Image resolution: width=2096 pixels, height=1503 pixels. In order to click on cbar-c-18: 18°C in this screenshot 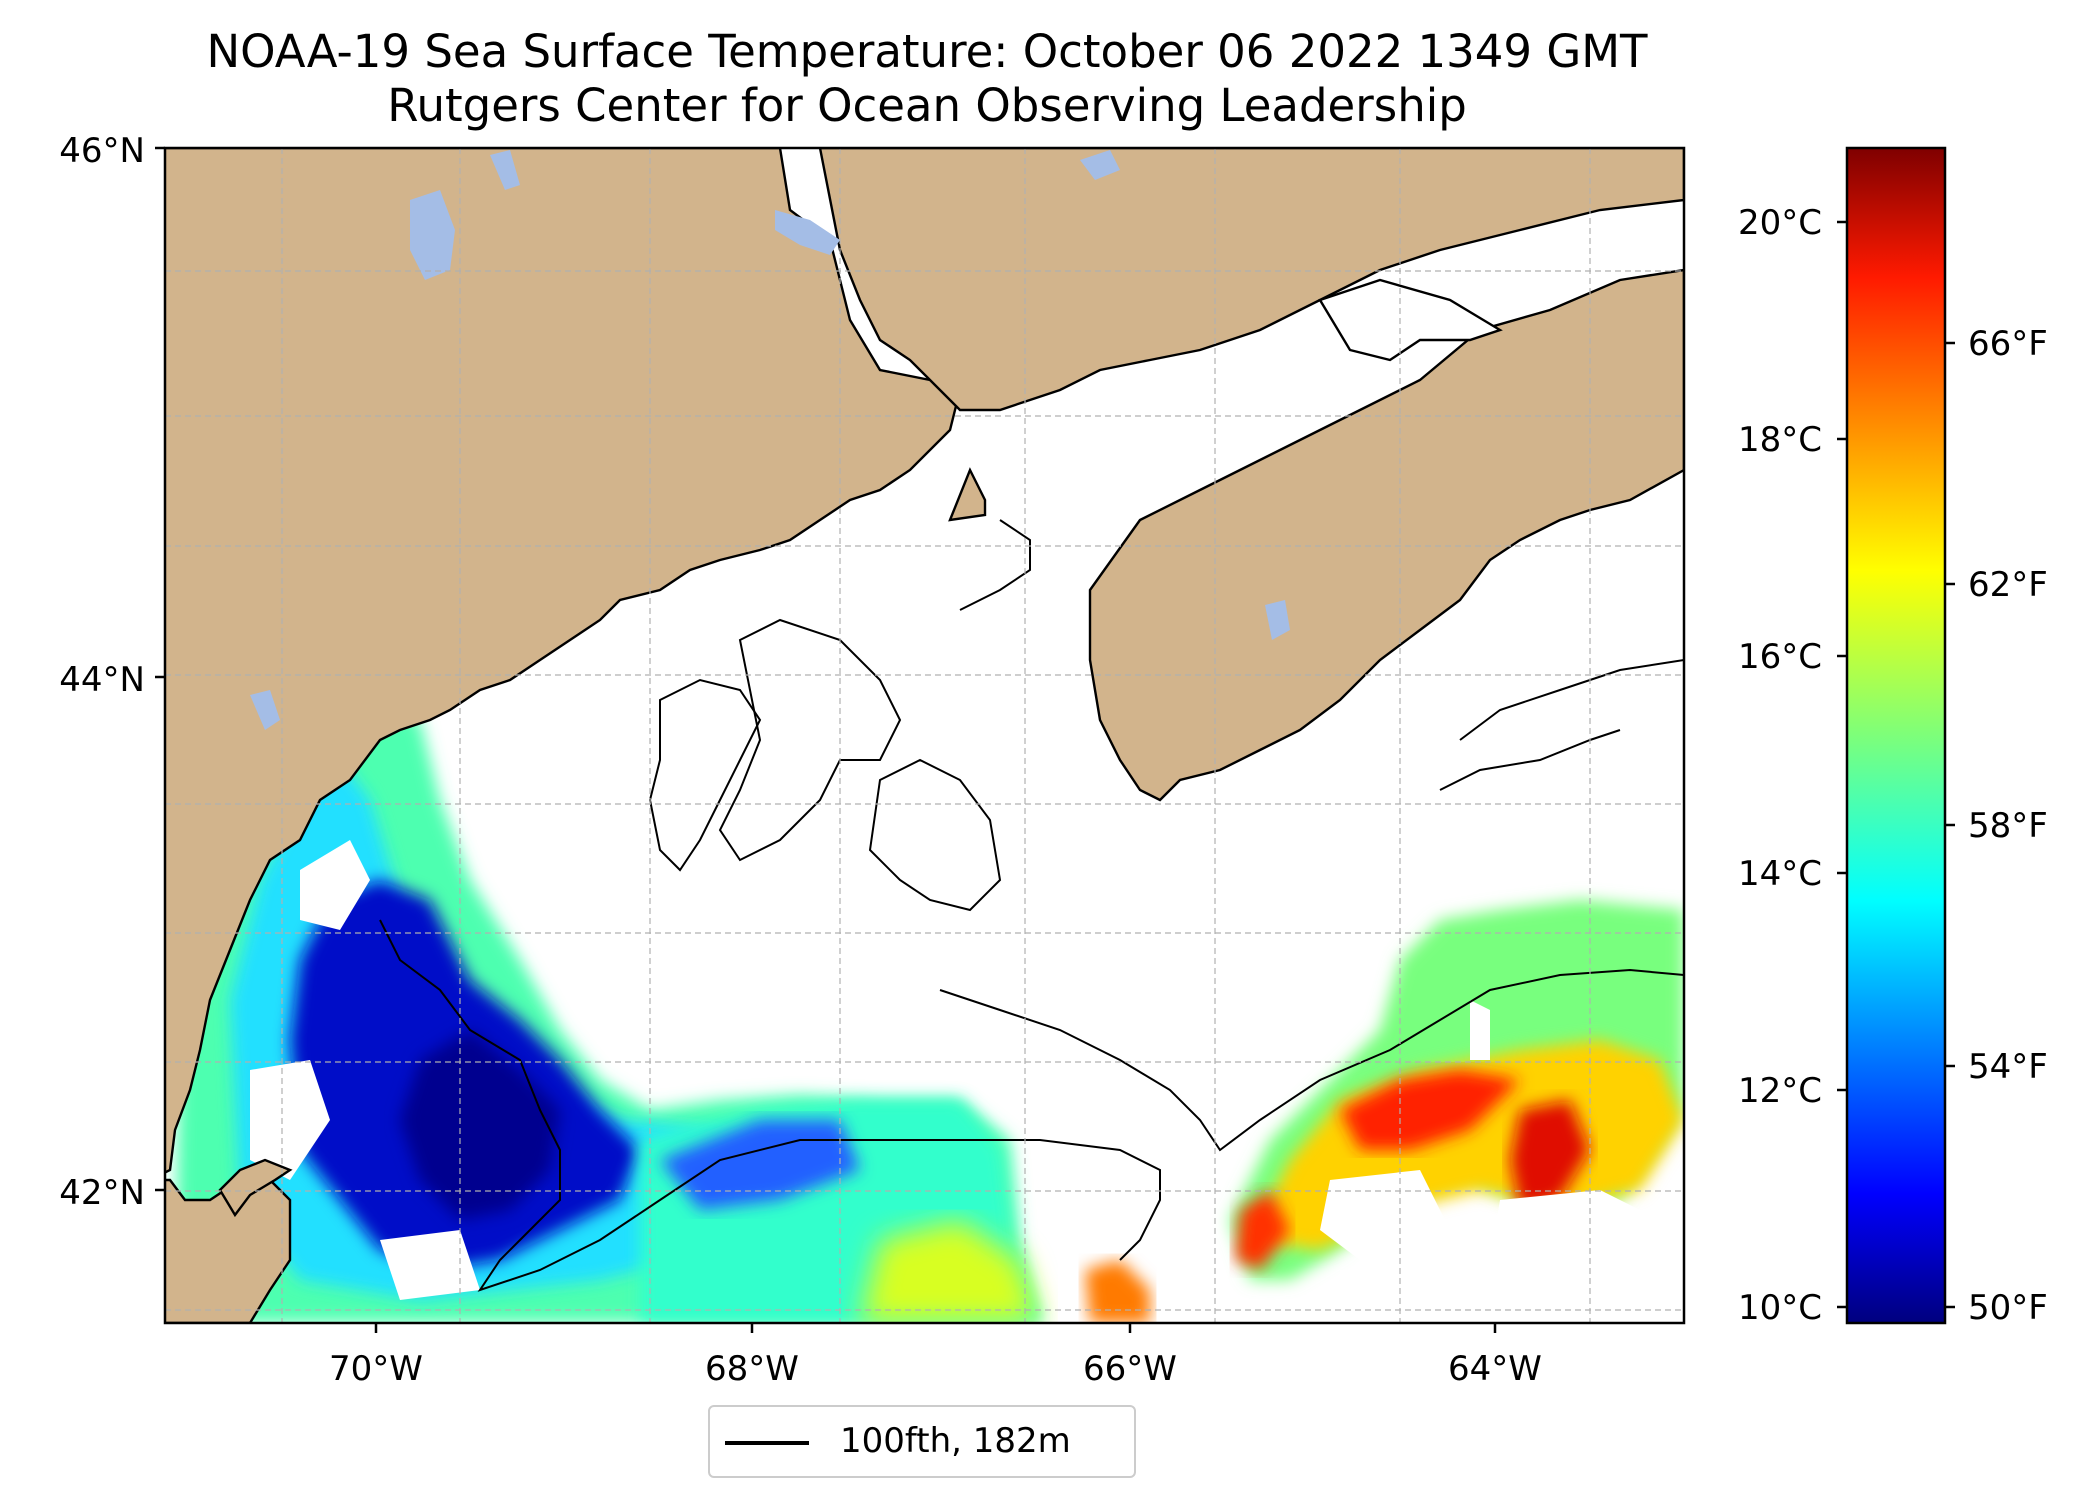, I will do `click(1780, 440)`.